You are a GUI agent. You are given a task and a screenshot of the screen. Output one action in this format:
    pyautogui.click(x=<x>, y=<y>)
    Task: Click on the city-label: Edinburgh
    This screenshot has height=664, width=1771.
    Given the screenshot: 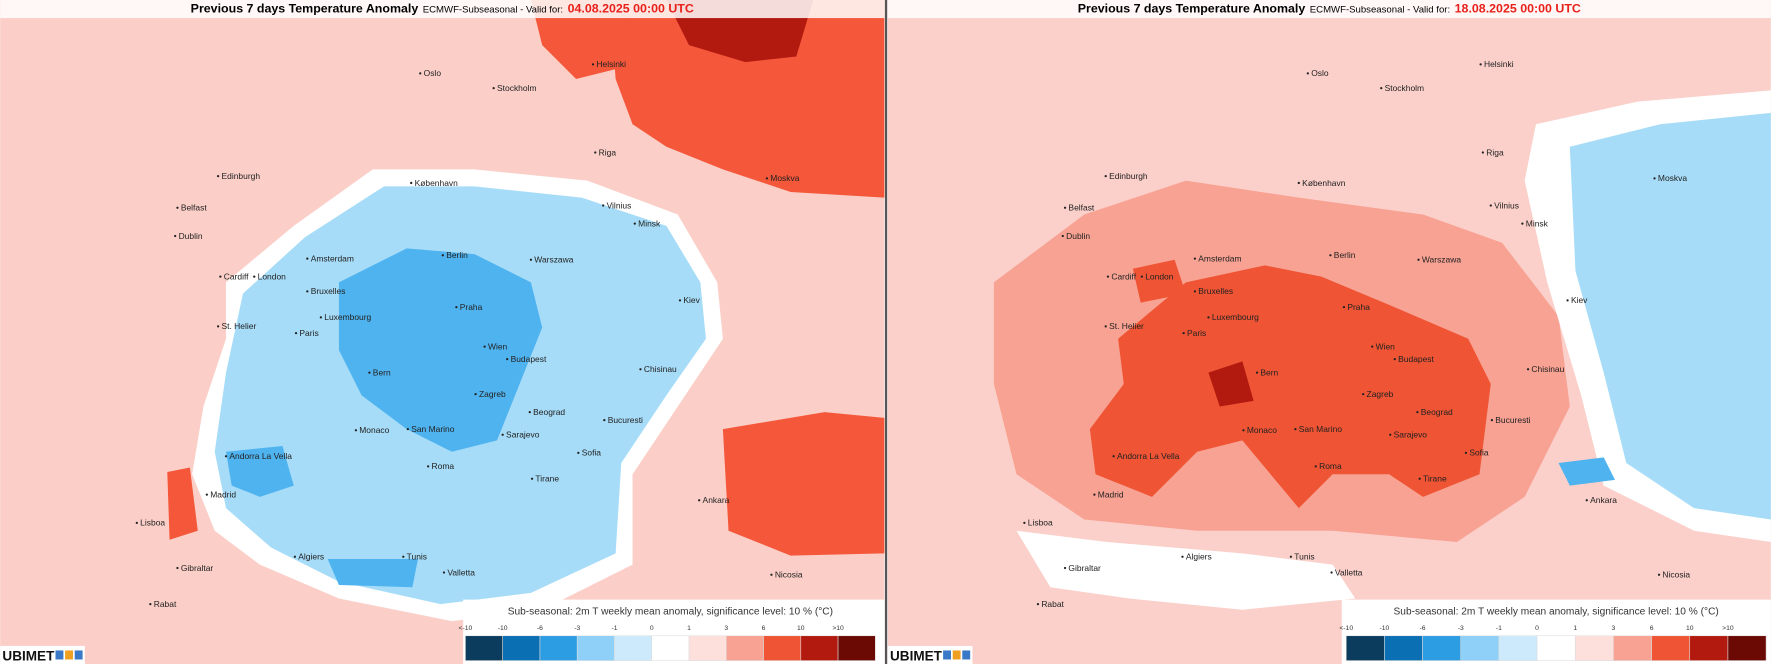 What is the action you would take?
    pyautogui.click(x=1128, y=176)
    